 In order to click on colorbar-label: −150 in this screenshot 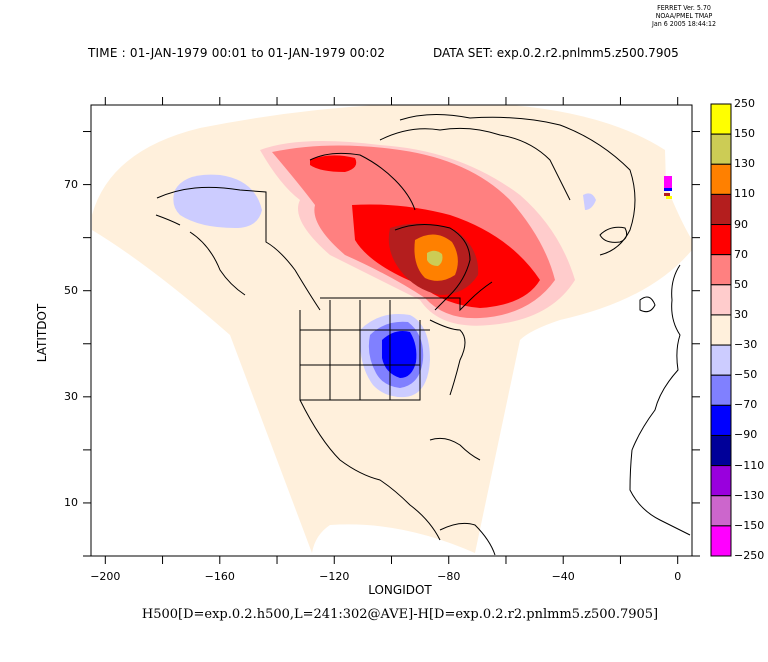, I will do `click(749, 525)`.